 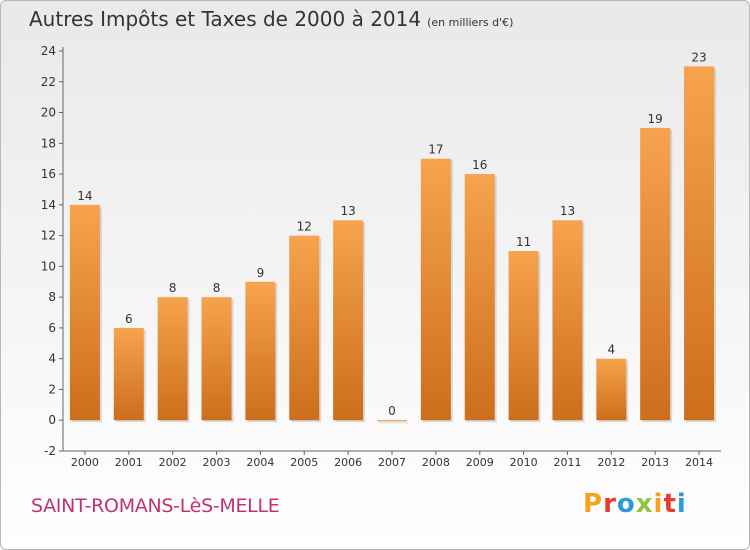 I want to click on x-tick-label: 2009, so click(x=480, y=462).